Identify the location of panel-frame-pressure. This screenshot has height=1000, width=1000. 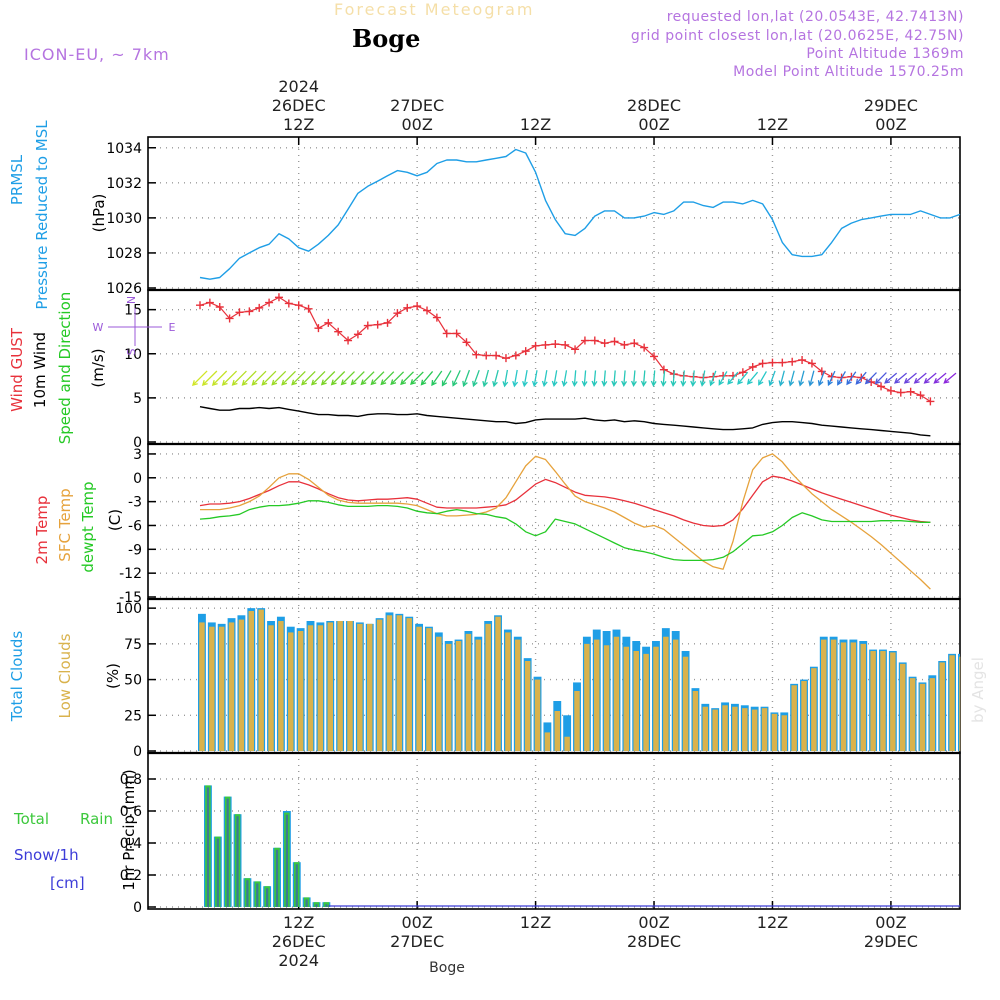
(554, 213).